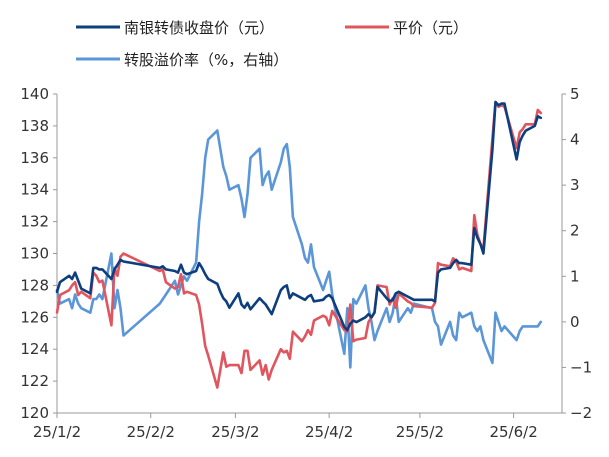 Image resolution: width=609 pixels, height=457 pixels. I want to click on right-y-tick-label: 4, so click(575, 140).